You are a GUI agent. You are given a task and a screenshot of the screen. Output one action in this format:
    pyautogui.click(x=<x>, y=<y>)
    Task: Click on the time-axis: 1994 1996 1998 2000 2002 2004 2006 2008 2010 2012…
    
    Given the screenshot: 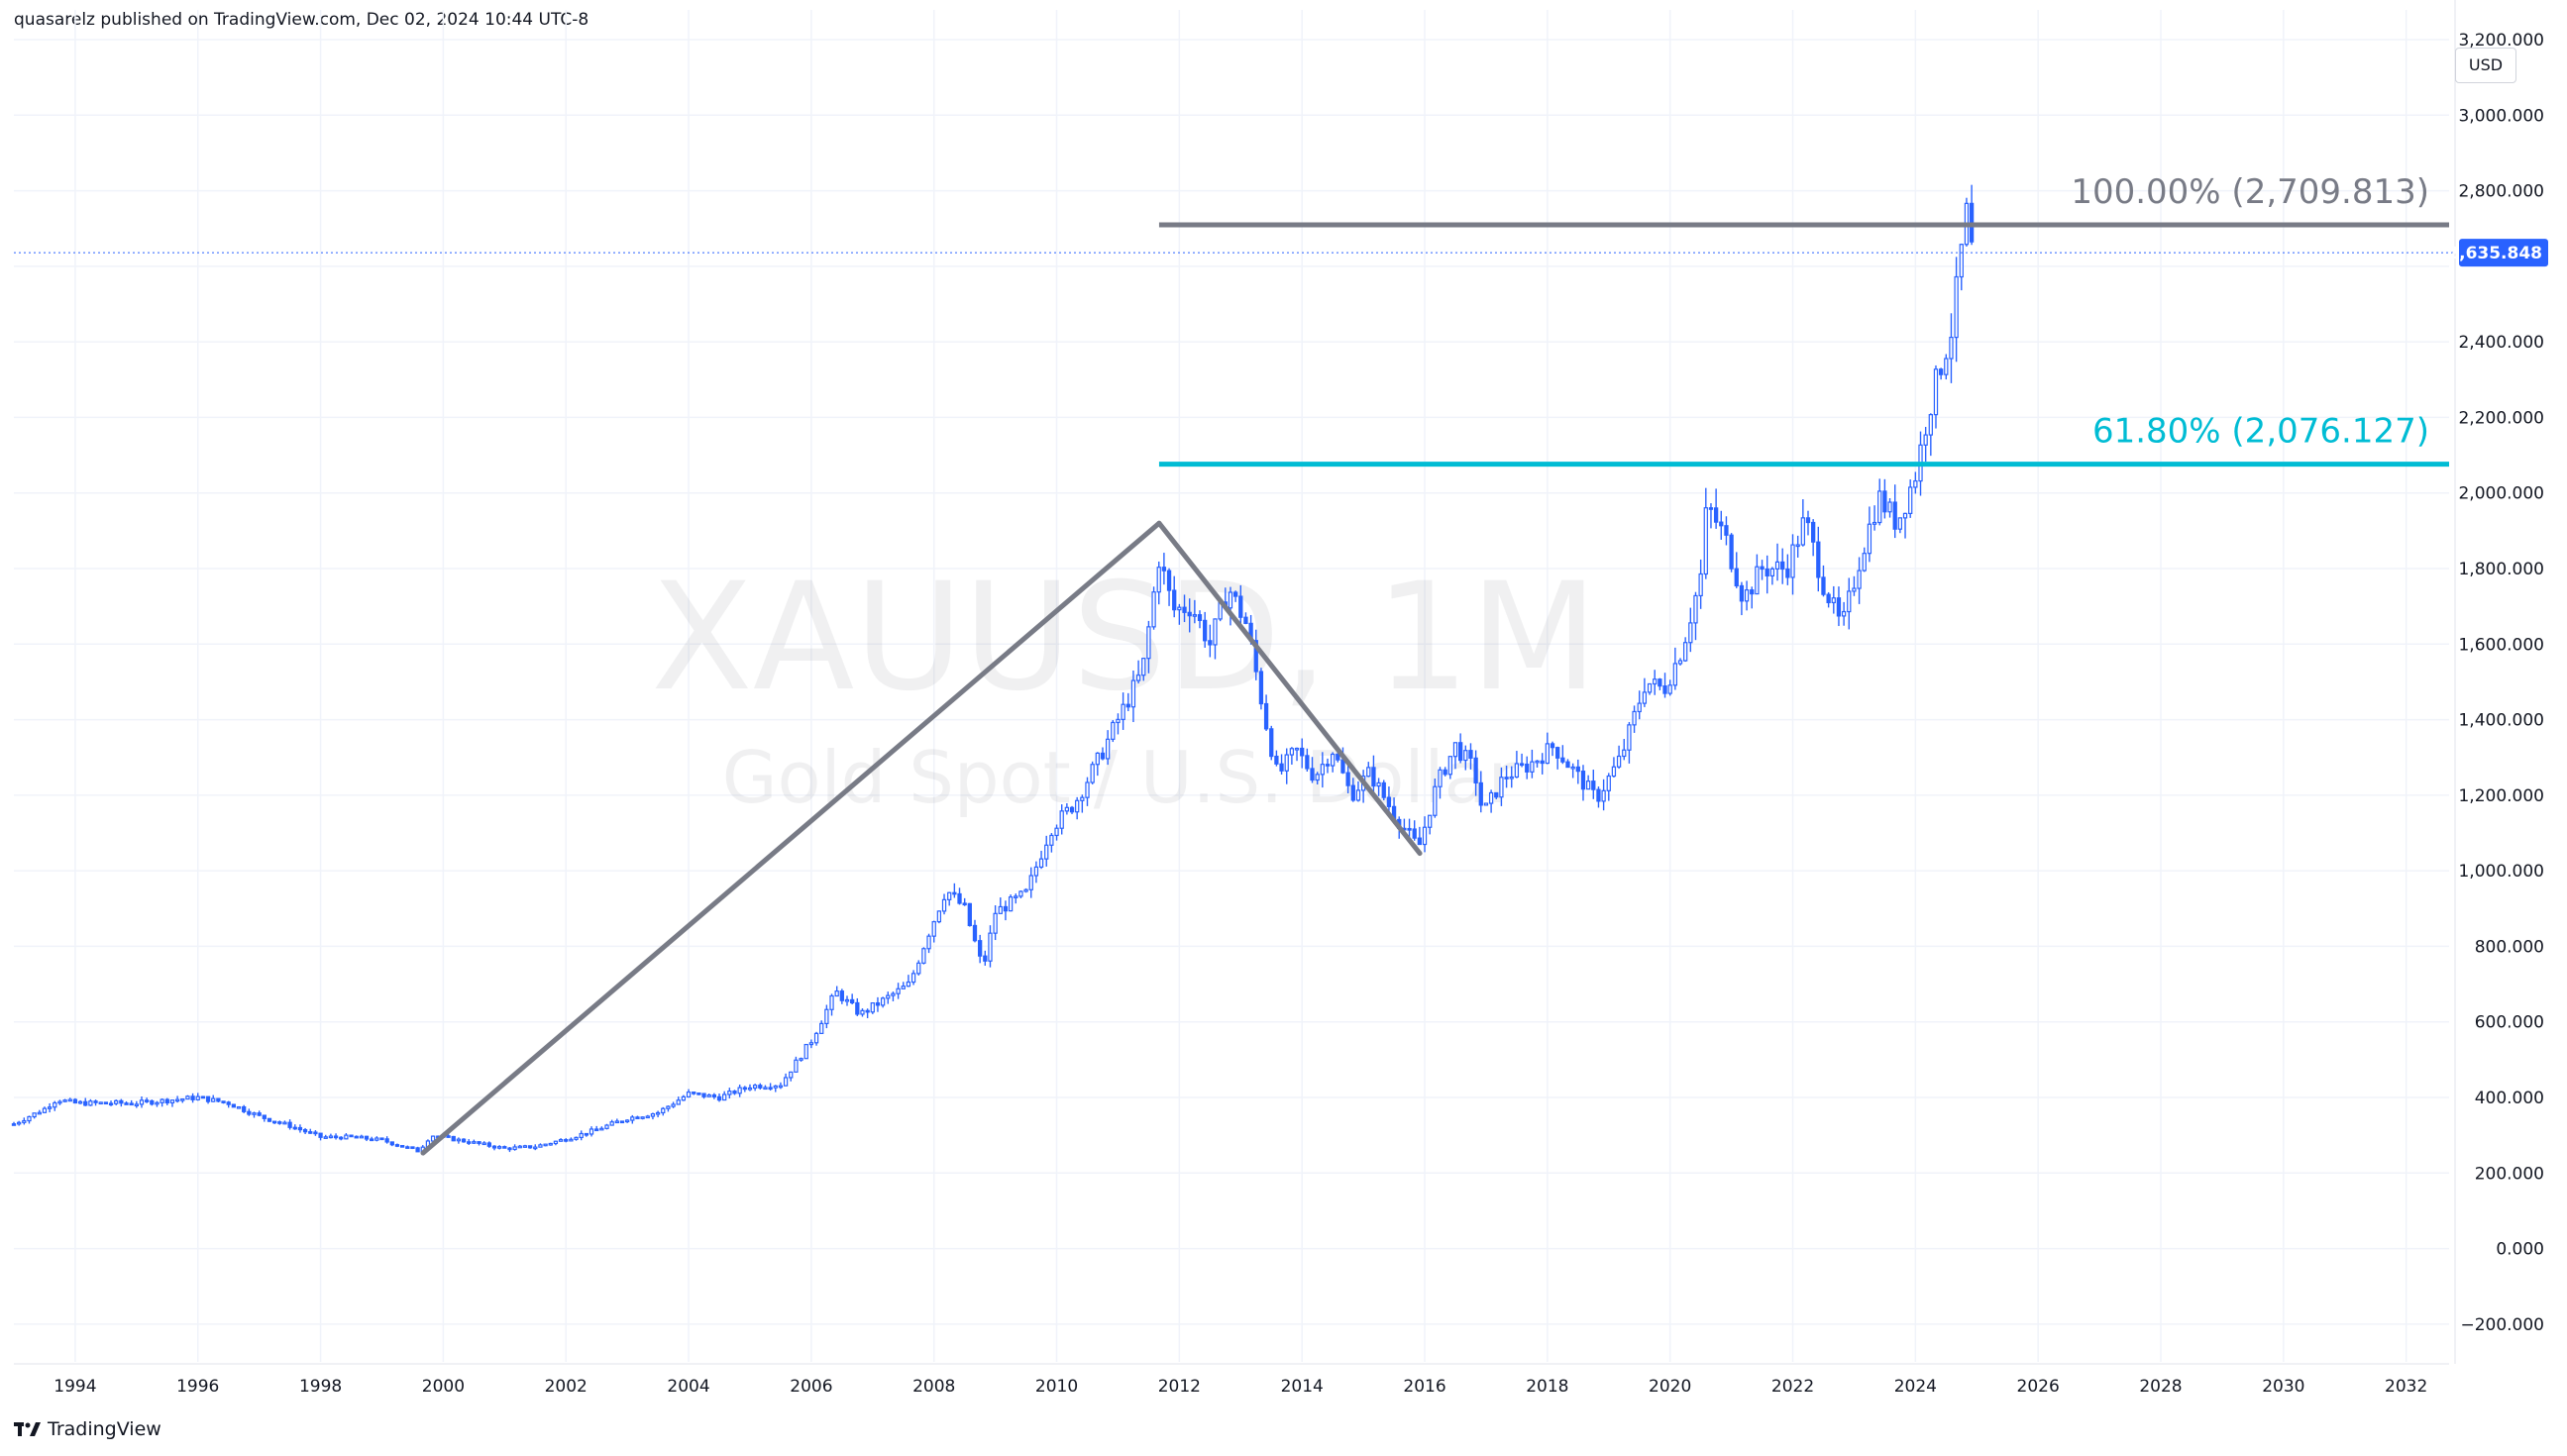 What is the action you would take?
    pyautogui.click(x=1231, y=1380)
    